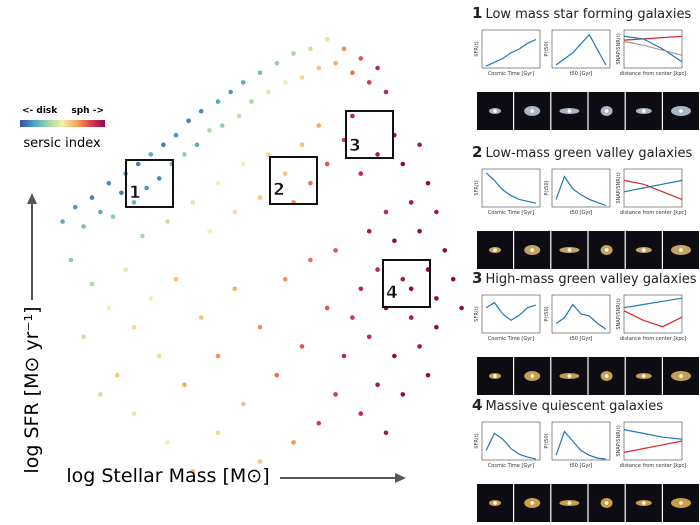 This screenshot has height=525, width=700. Describe the element at coordinates (32, 389) in the screenshot. I see `y-axis-label: log SFR [M⊙ yr⁻¹]` at that location.